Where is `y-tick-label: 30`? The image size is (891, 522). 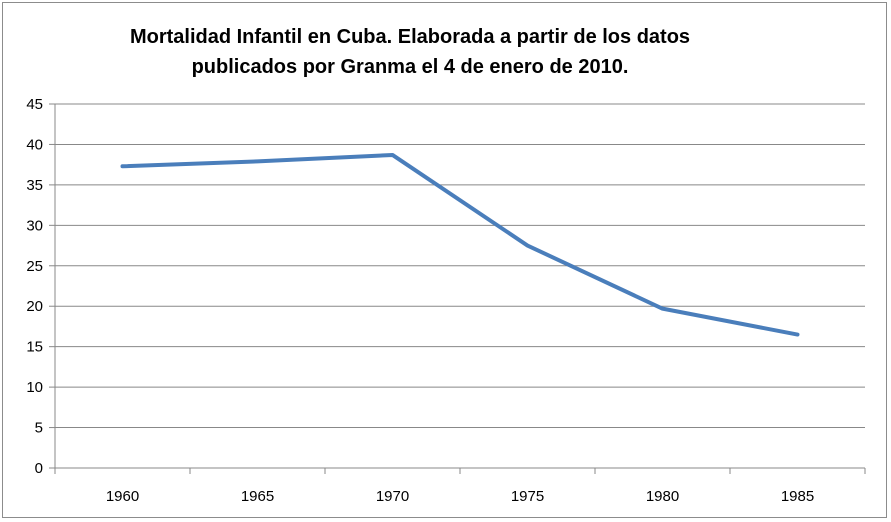
y-tick-label: 30 is located at coordinates (34, 225).